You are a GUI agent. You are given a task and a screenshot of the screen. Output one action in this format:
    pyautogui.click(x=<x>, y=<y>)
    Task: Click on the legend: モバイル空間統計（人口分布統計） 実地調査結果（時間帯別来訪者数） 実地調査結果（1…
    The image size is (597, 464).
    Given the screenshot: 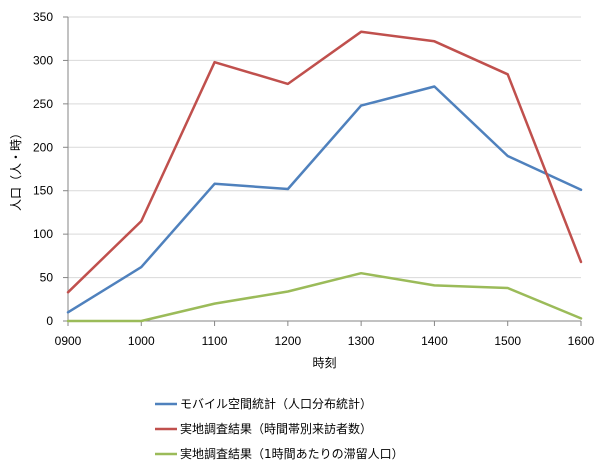 What is the action you would take?
    pyautogui.click(x=279, y=428)
    